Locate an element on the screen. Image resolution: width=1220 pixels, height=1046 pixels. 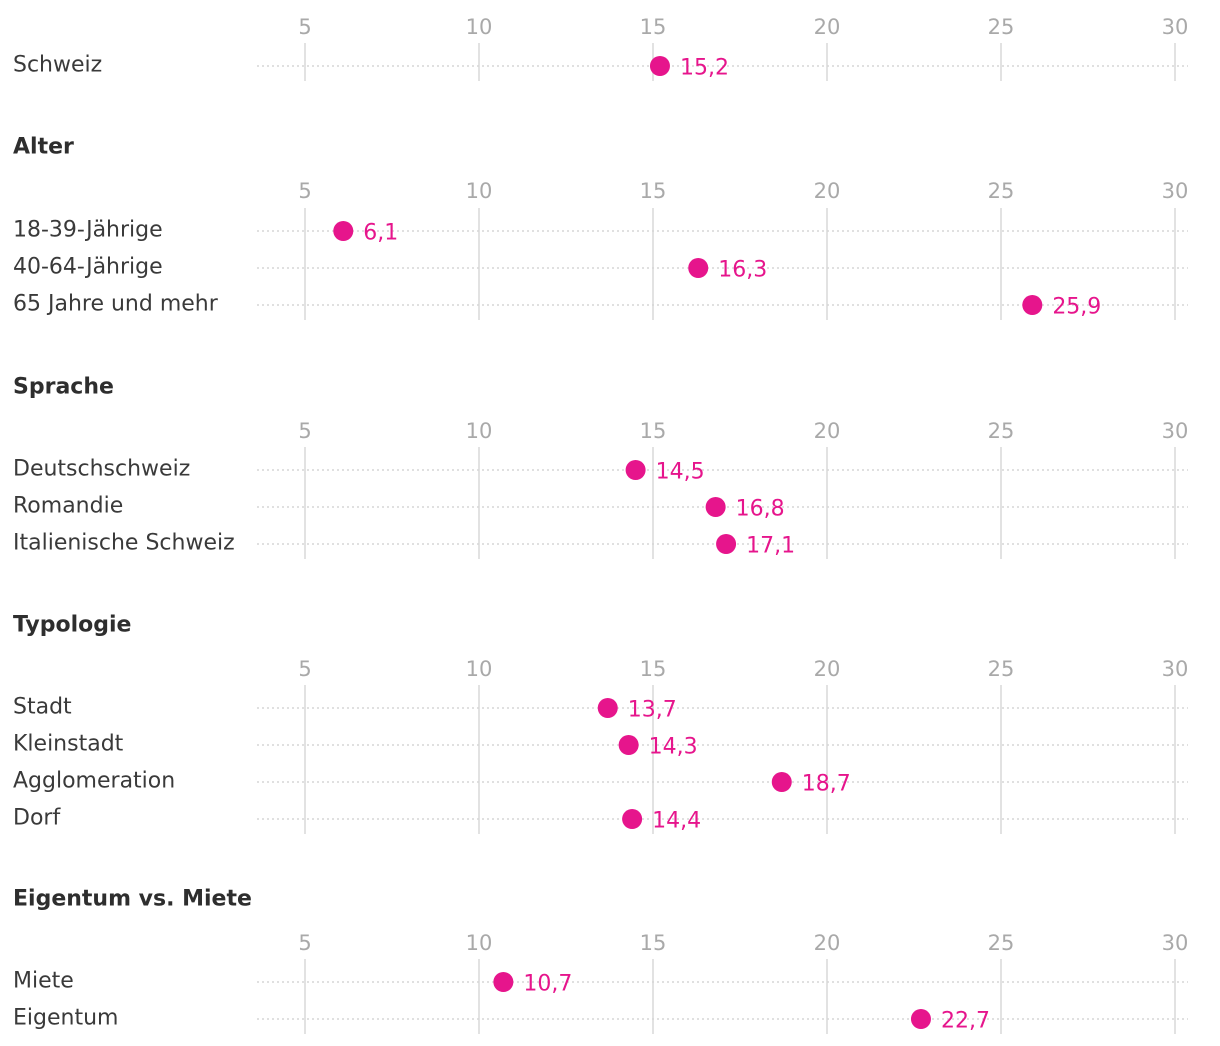
data-label: 10,7 is located at coordinates (547, 984).